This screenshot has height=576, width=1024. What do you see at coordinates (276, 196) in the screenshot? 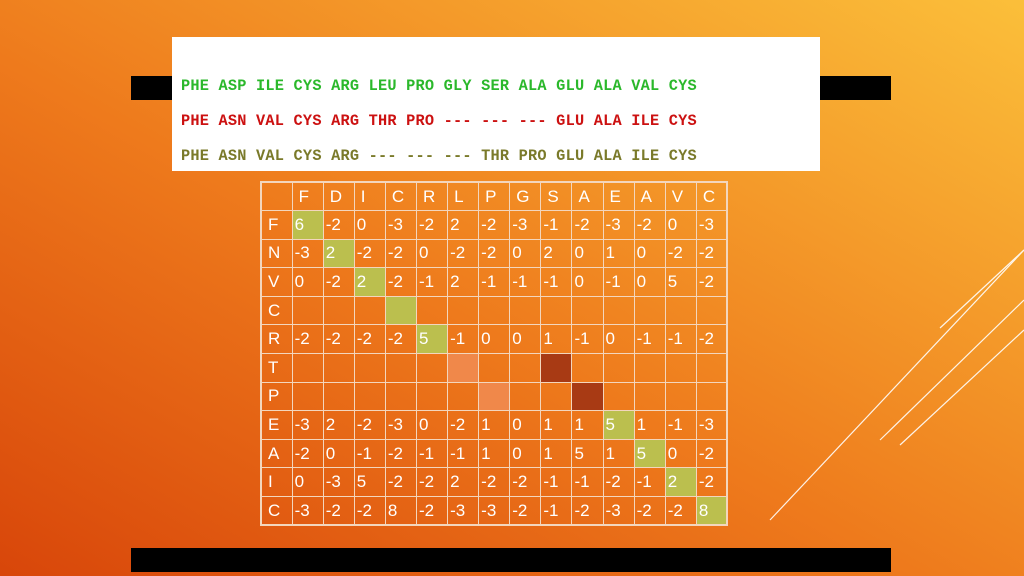
I see `matrix-corner-cell` at bounding box center [276, 196].